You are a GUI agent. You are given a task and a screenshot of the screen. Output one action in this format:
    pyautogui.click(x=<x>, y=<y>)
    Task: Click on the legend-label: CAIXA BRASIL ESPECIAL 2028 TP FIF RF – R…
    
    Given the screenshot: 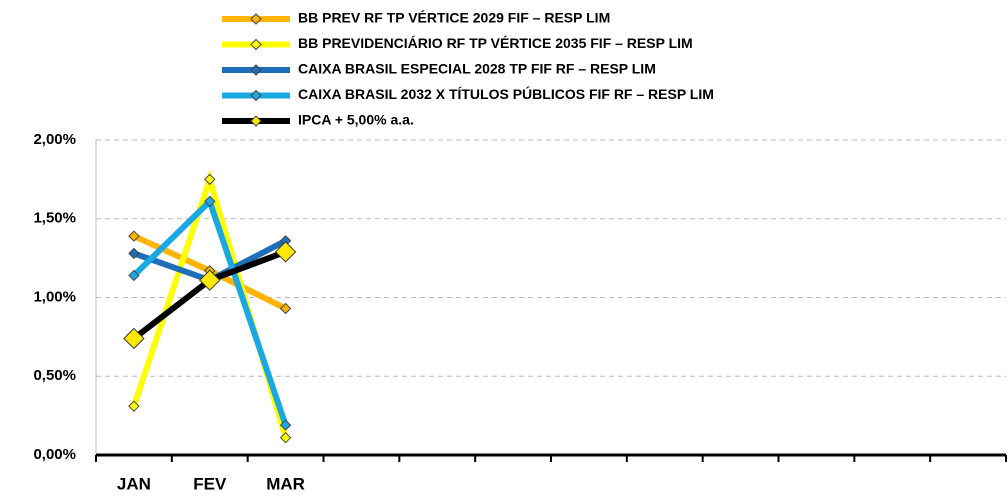 What is the action you would take?
    pyautogui.click(x=477, y=69)
    